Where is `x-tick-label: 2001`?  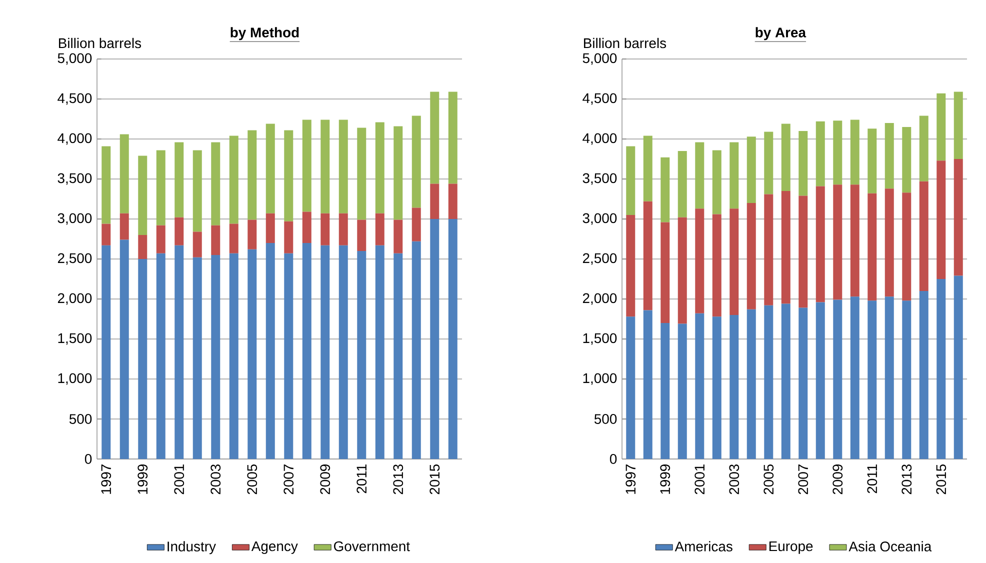
x-tick-label: 2001 is located at coordinates (179, 479).